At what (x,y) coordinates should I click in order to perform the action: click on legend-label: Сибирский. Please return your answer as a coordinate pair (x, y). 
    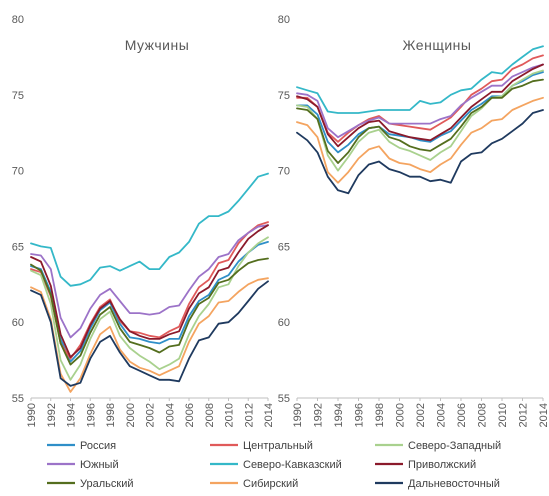
    Looking at the image, I should click on (270, 484).